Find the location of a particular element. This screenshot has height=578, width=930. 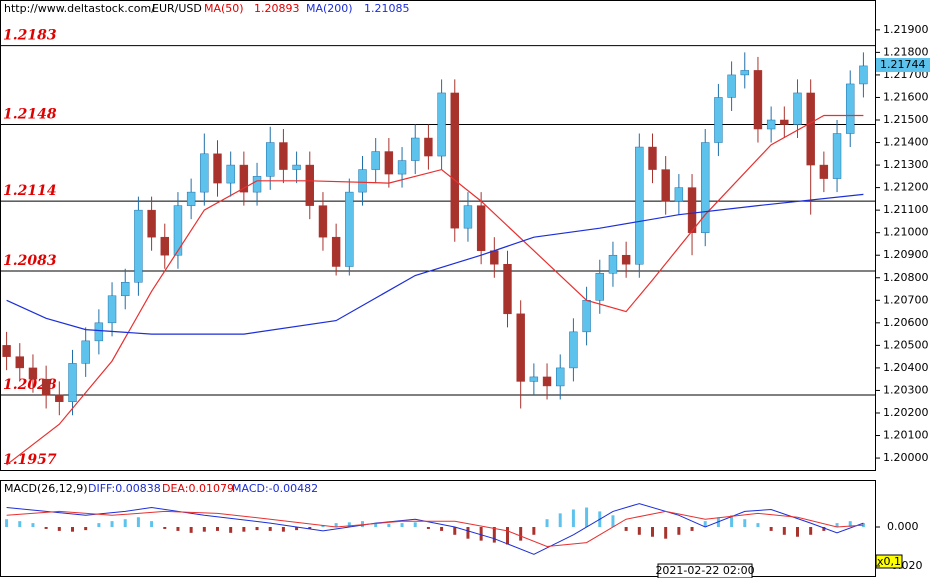

y-tick-label: 1.21600 is located at coordinates (906, 96).